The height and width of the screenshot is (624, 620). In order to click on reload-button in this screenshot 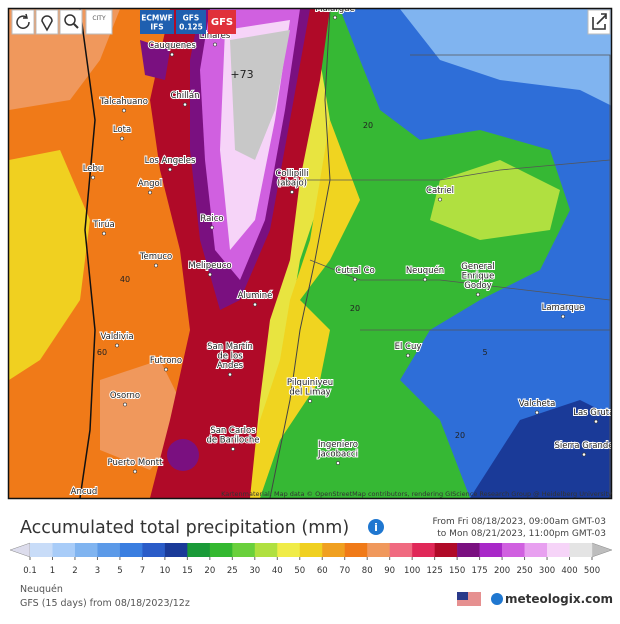, I will do `click(23, 22)`.